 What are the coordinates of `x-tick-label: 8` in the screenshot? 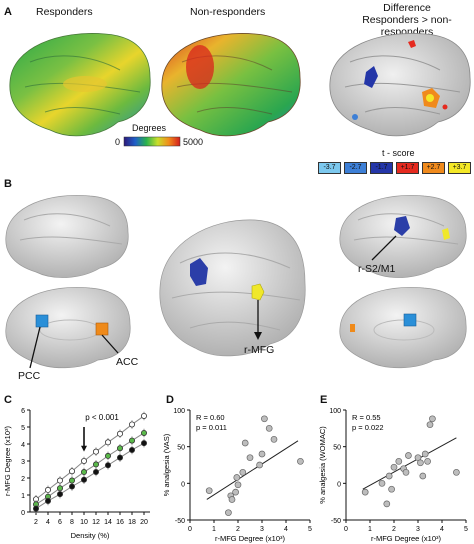 It's located at (72, 522).